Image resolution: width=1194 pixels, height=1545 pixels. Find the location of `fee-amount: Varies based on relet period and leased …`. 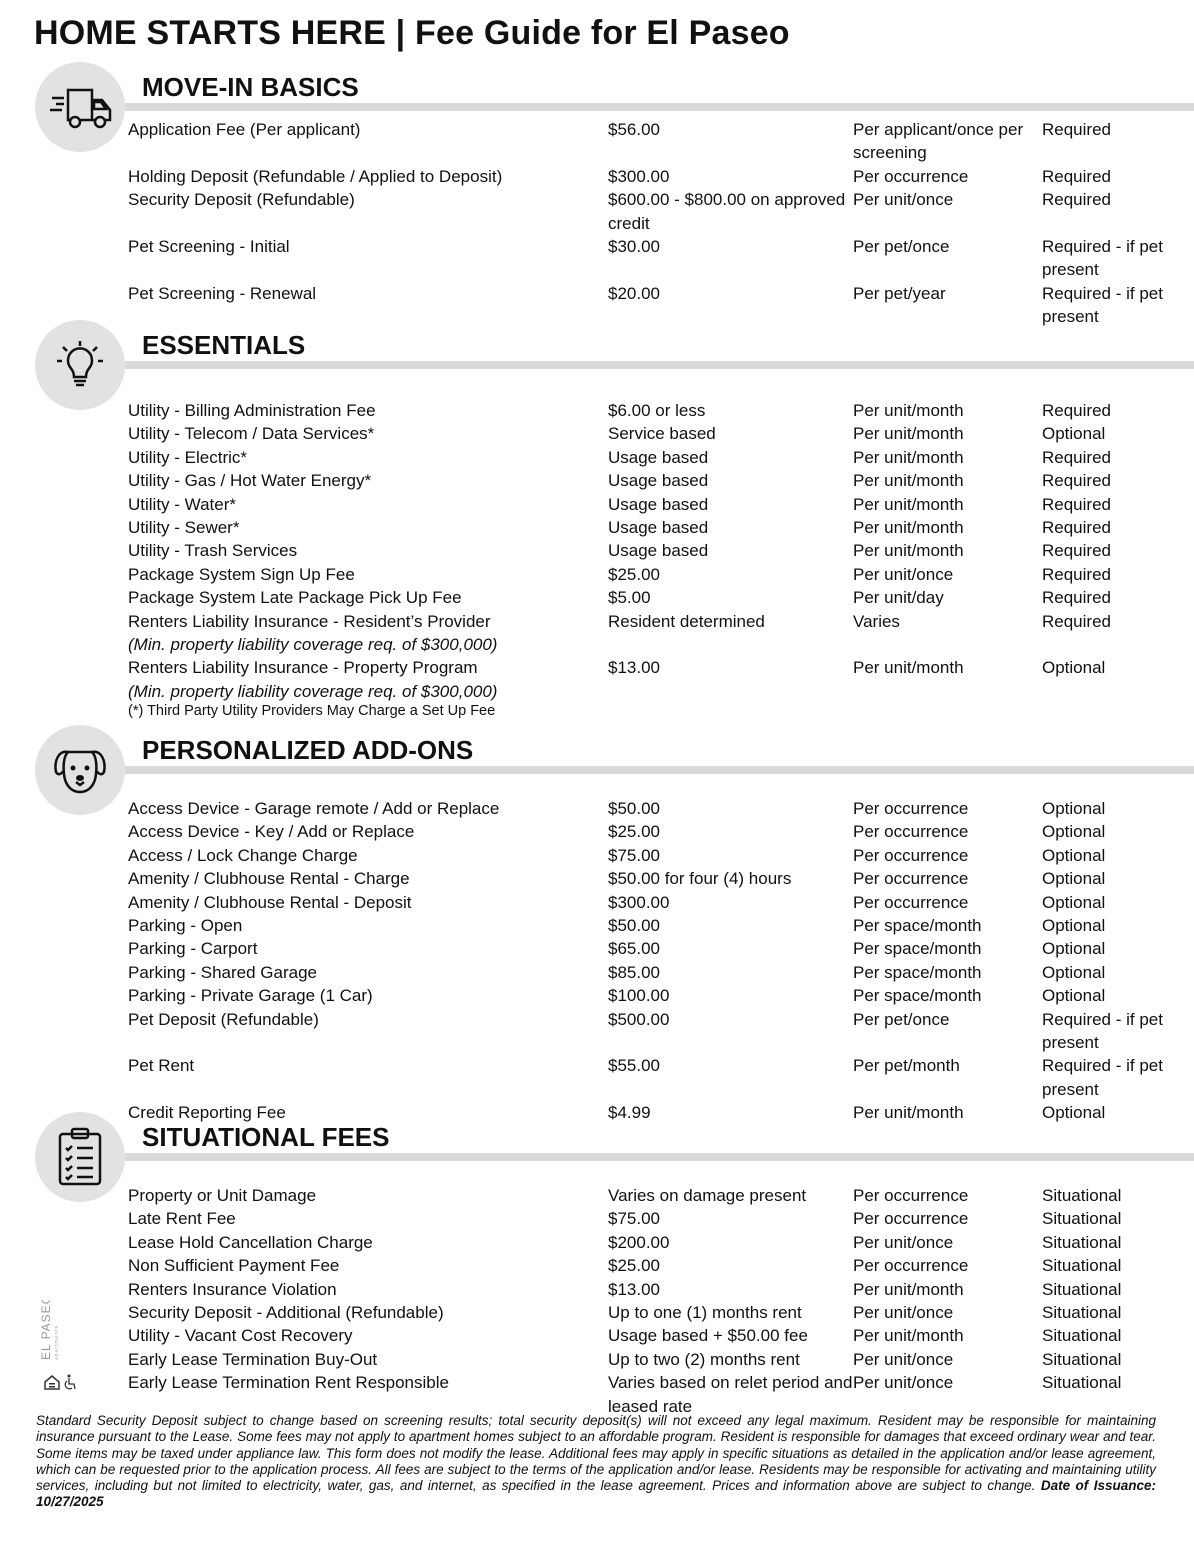

fee-amount: Varies based on relet period and leased … is located at coordinates (730, 1394).